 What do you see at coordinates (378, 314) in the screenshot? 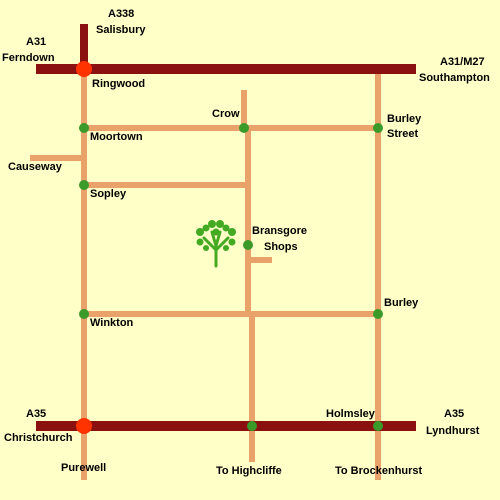
I see `junction-burley` at bounding box center [378, 314].